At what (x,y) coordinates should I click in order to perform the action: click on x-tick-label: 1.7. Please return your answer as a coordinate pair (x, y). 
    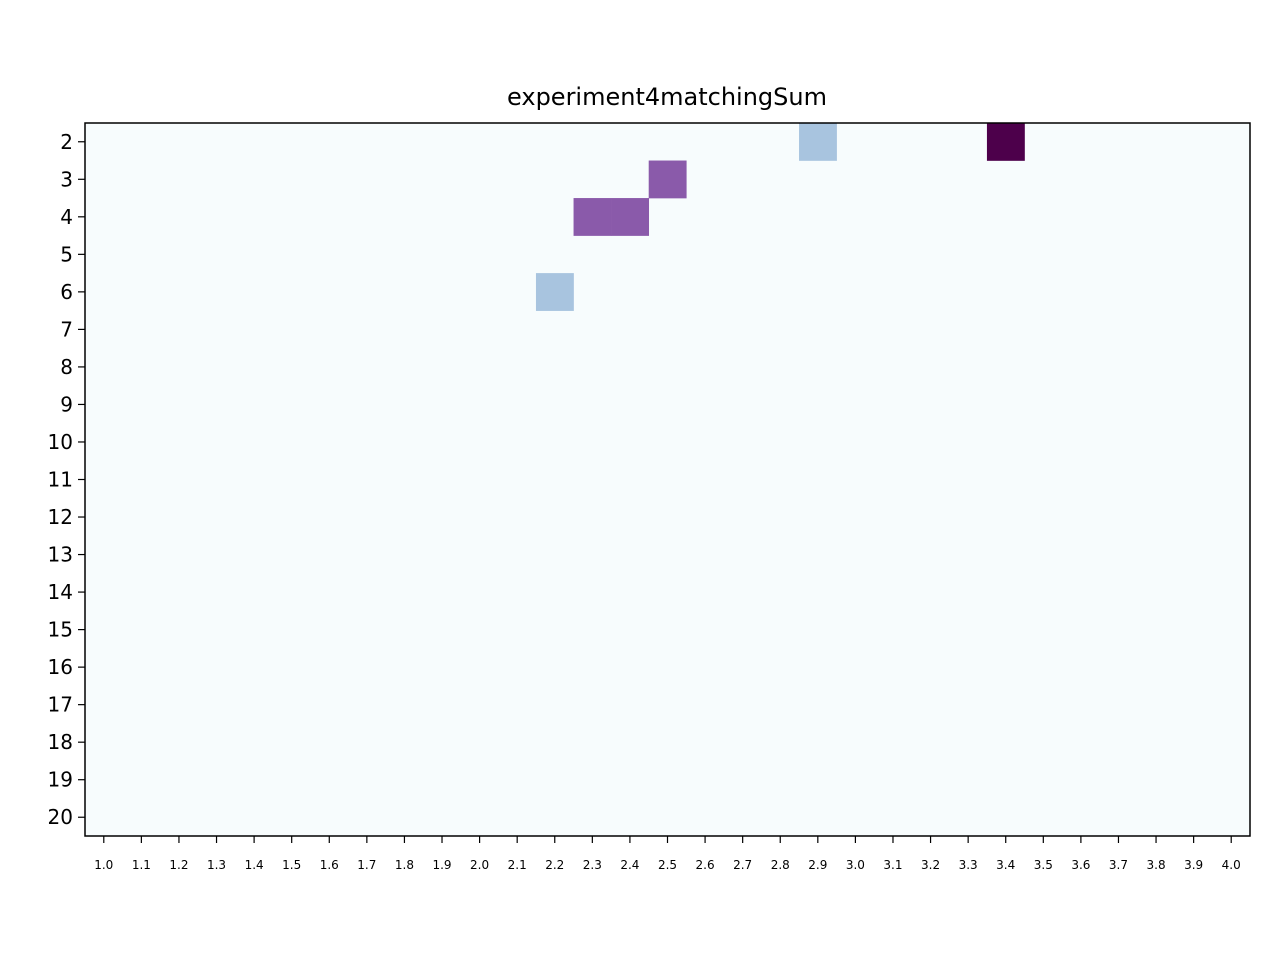
    Looking at the image, I should click on (366, 865).